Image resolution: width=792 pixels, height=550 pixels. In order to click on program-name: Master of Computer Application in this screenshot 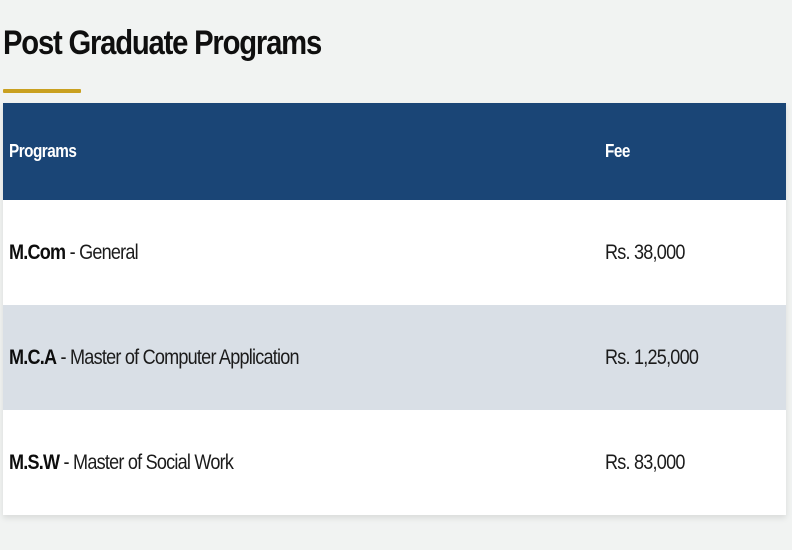, I will do `click(185, 357)`.